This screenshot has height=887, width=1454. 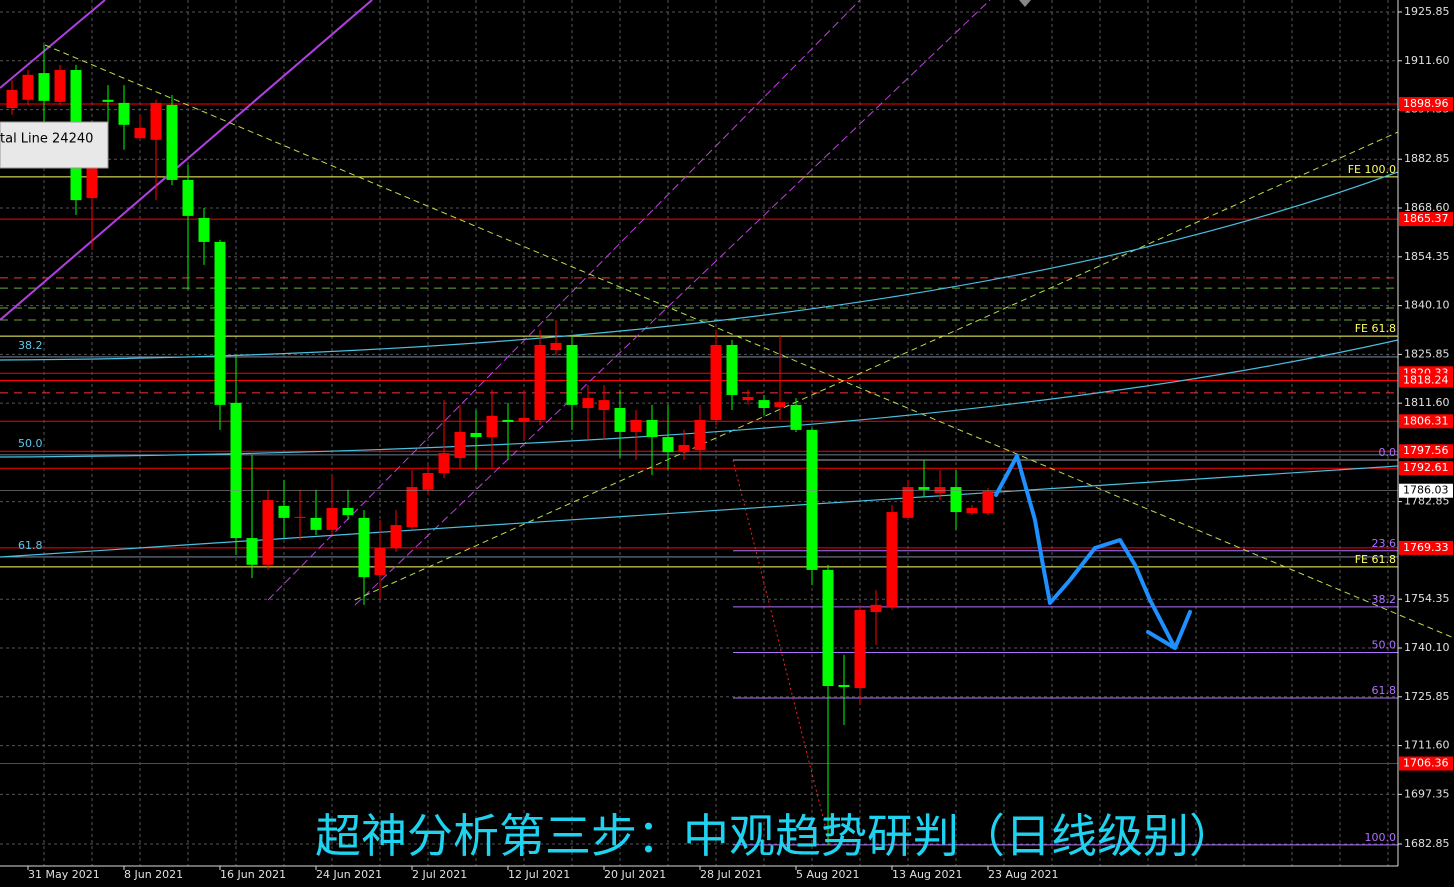 I want to click on hand-drawn-arrow, so click(x=1093, y=552).